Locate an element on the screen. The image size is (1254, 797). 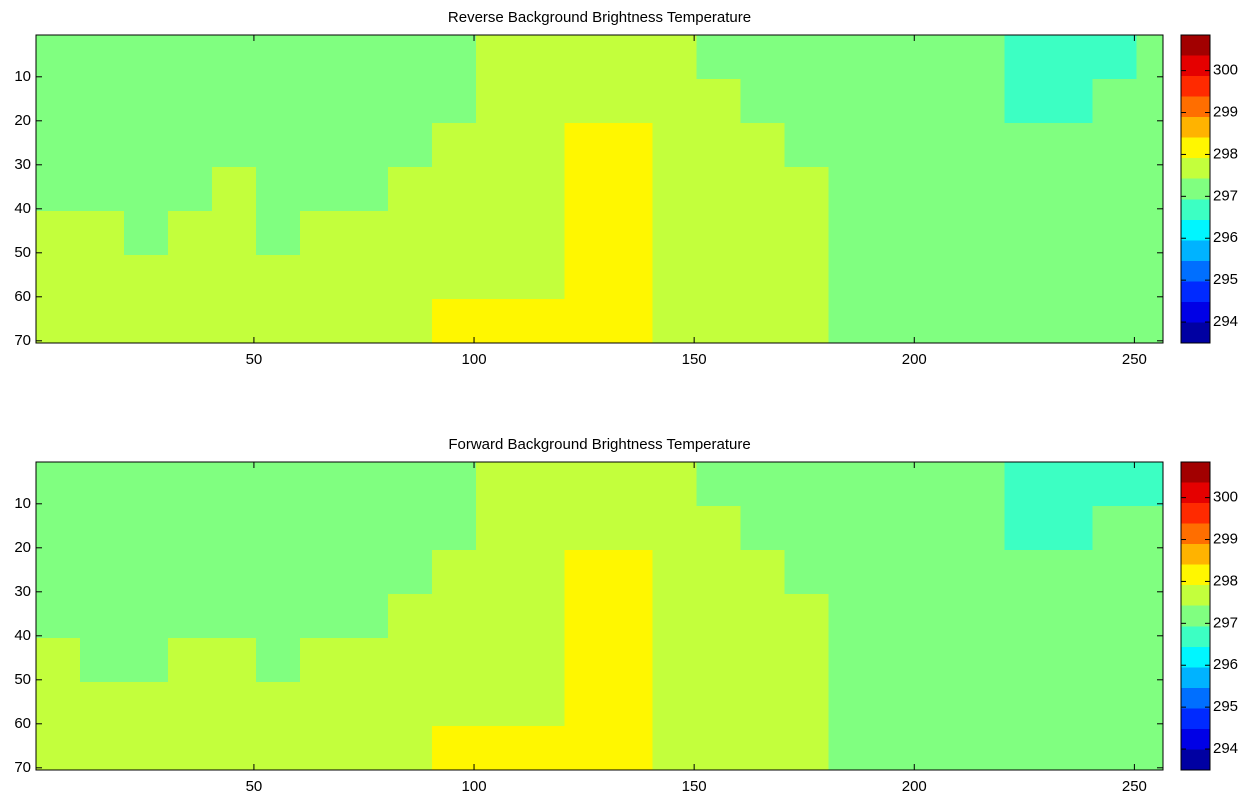
colorbar-tick-label: 297 is located at coordinates (1225, 622).